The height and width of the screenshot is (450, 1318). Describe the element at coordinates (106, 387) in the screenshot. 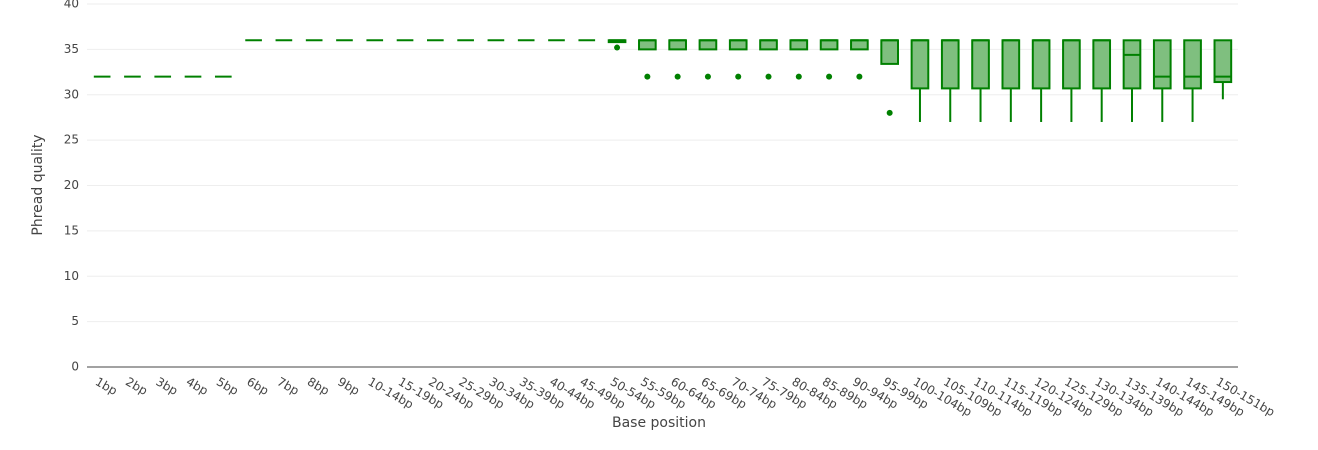

I see `x-tick-label: 1bp` at that location.